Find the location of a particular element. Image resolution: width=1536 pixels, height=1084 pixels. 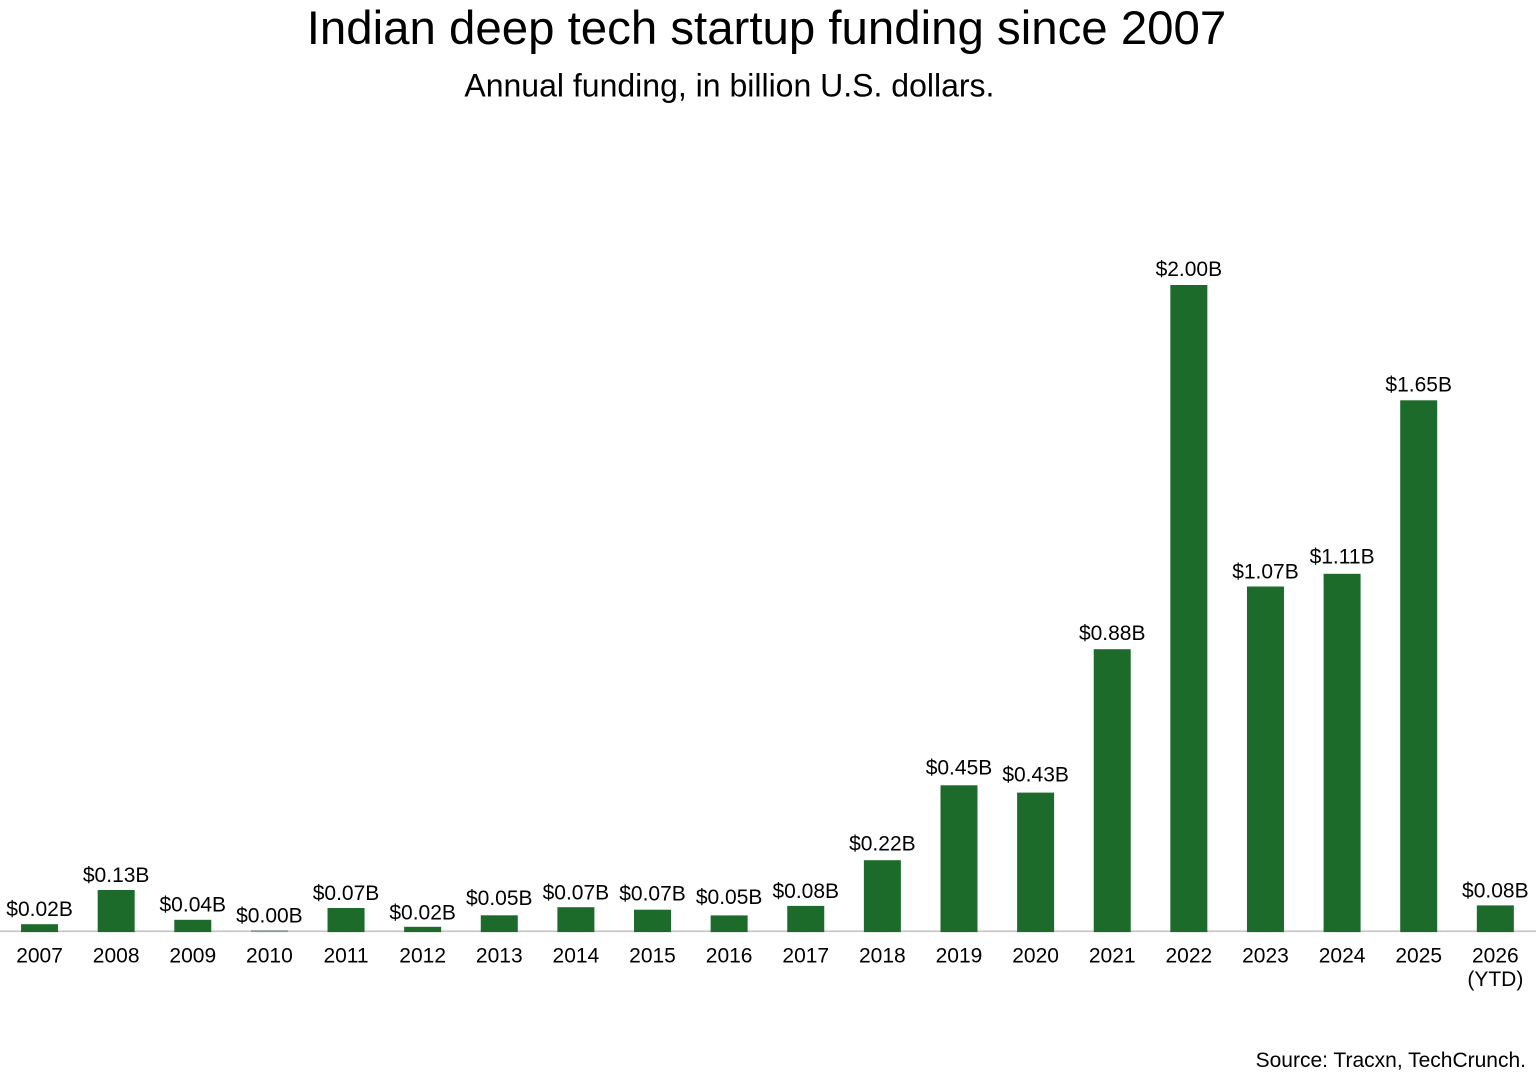

svg-text: 2014 is located at coordinates (576, 956).